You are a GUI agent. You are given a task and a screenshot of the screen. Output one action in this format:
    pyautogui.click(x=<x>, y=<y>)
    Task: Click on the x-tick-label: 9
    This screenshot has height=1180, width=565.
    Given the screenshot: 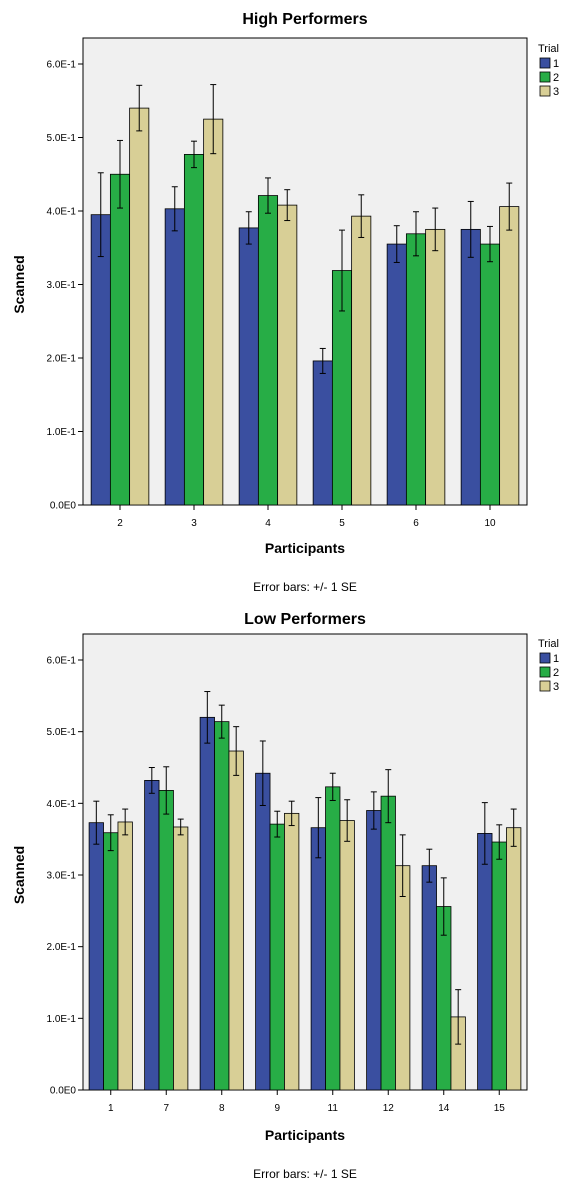 What is the action you would take?
    pyautogui.click(x=277, y=1108)
    